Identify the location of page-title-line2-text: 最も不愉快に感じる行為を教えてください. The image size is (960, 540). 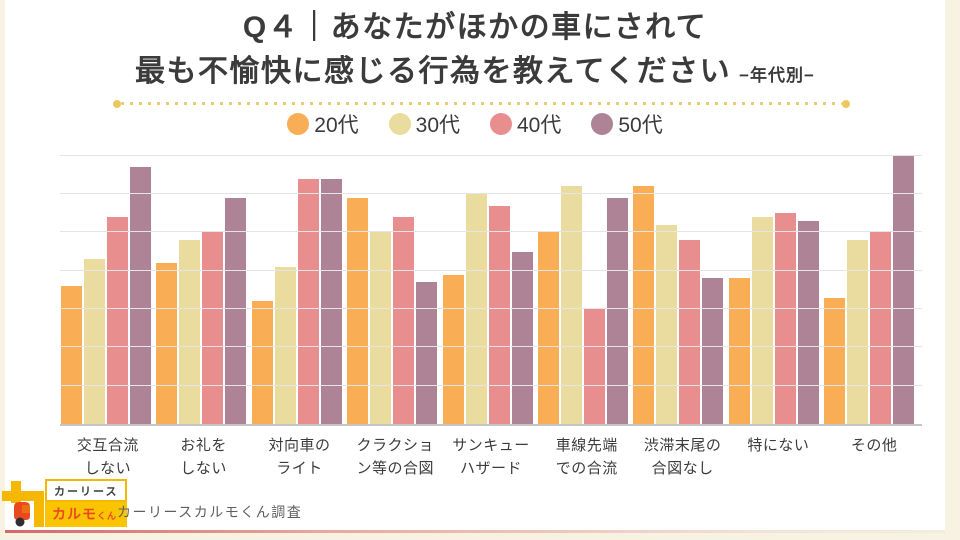
(433, 71).